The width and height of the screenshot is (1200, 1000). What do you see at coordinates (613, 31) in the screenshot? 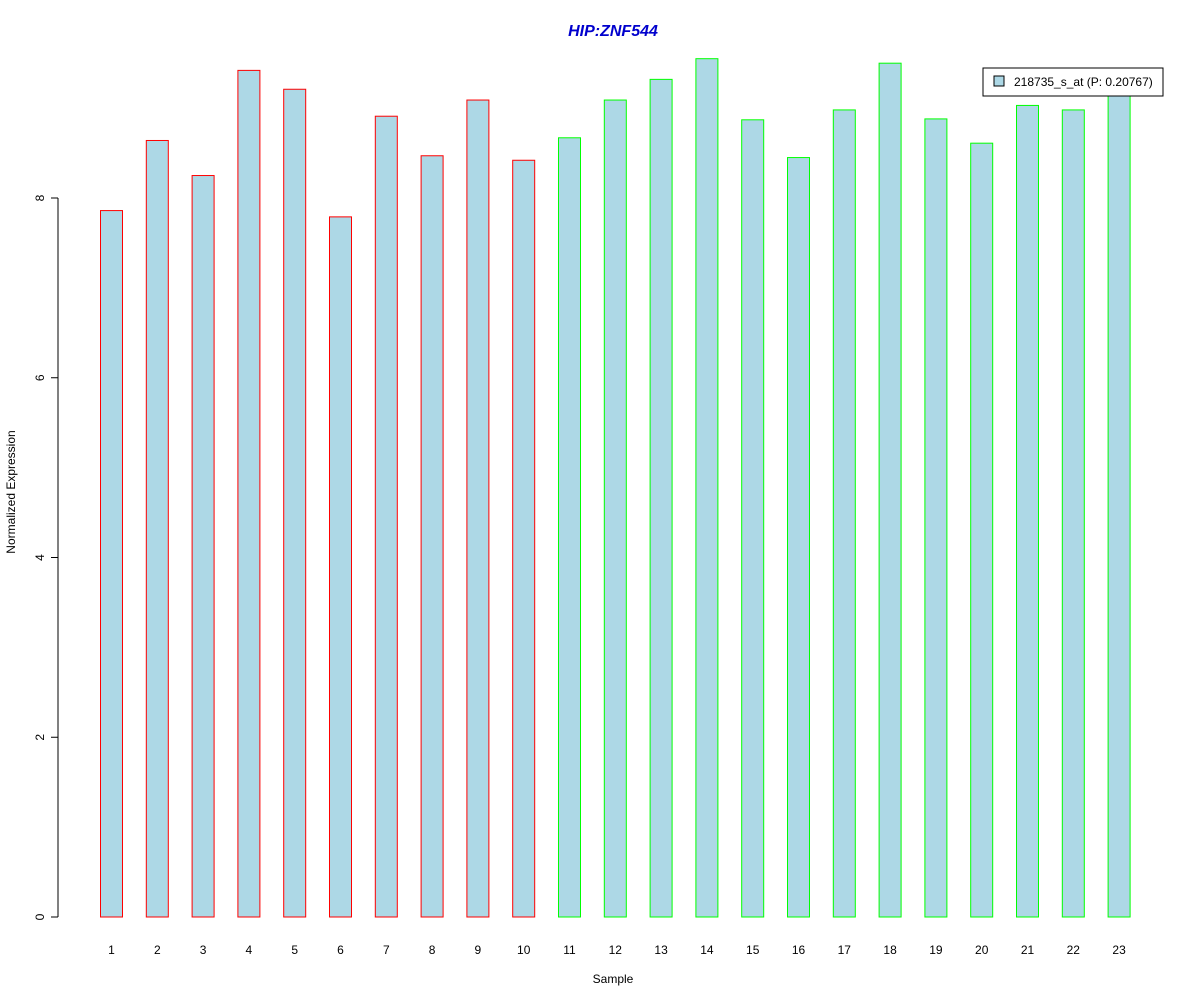
I see `chart-title: HIP:ZNF544` at bounding box center [613, 31].